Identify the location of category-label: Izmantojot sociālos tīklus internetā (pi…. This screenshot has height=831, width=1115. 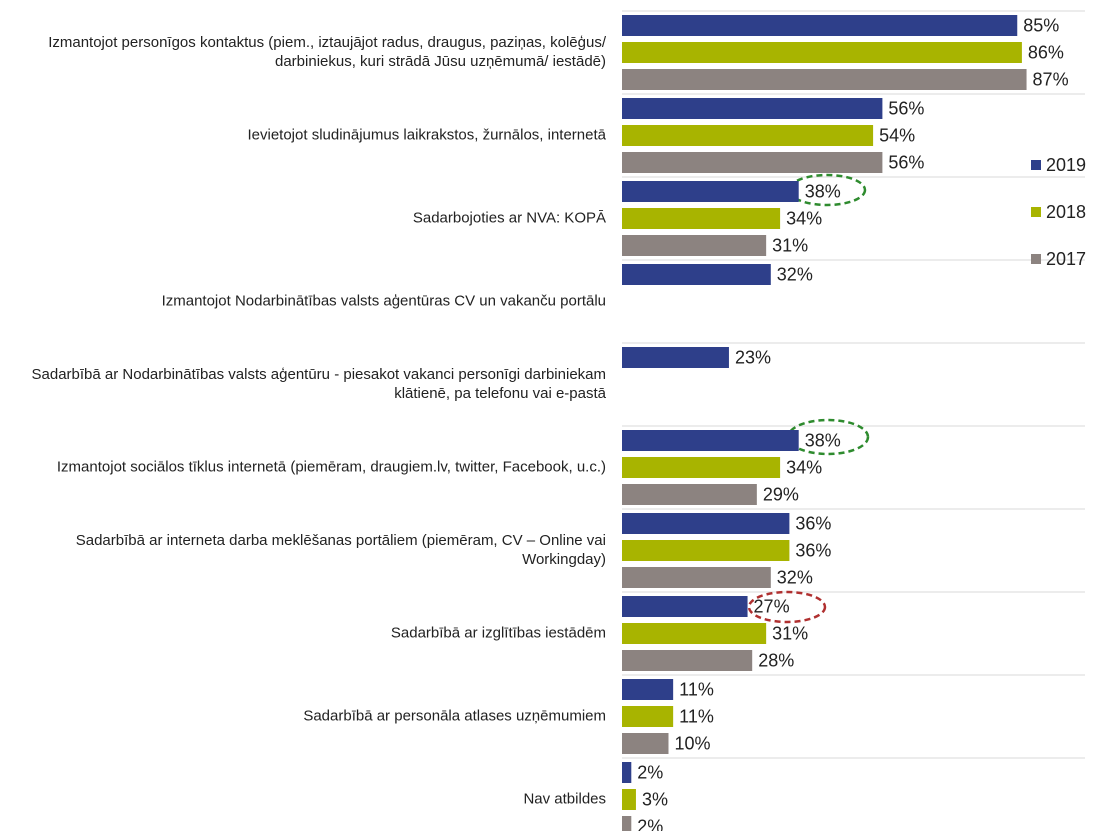
(331, 467).